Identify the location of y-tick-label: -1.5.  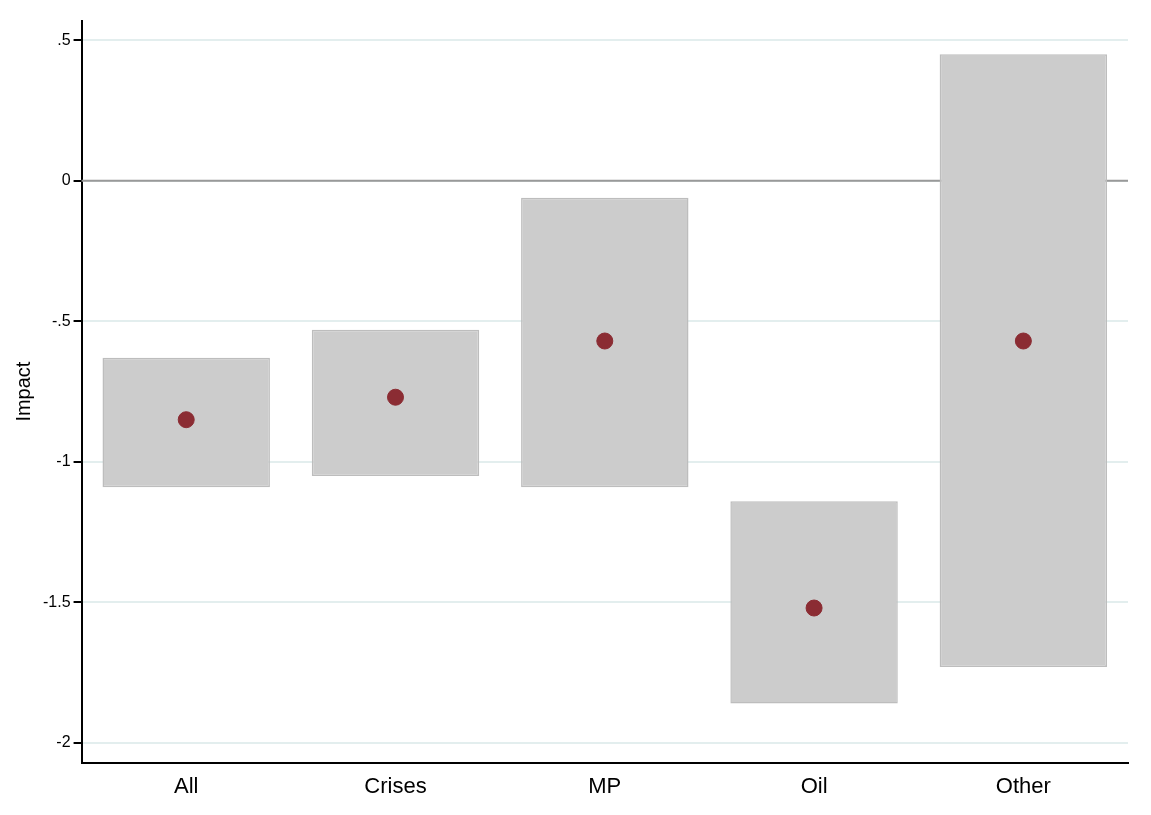
(56, 601).